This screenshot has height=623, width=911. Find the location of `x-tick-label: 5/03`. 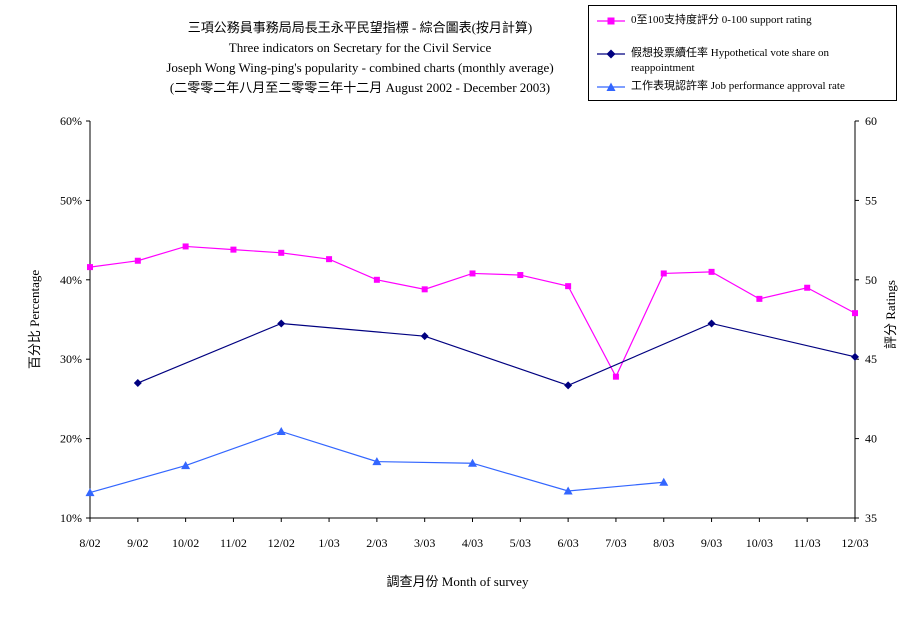

x-tick-label: 5/03 is located at coordinates (520, 543).